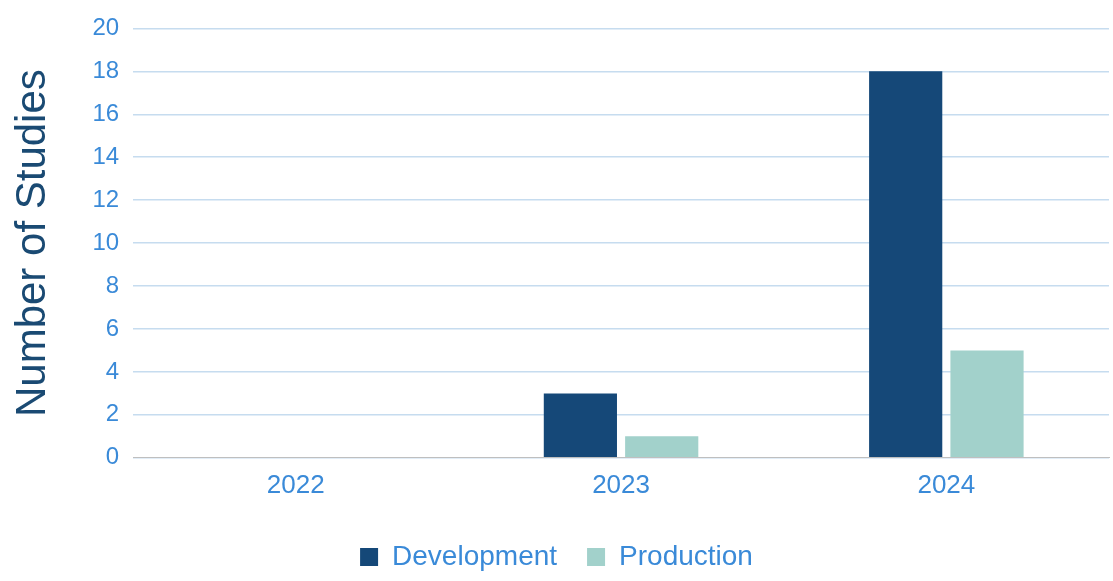  Describe the element at coordinates (112, 284) in the screenshot. I see `y-tick-label: 8` at that location.